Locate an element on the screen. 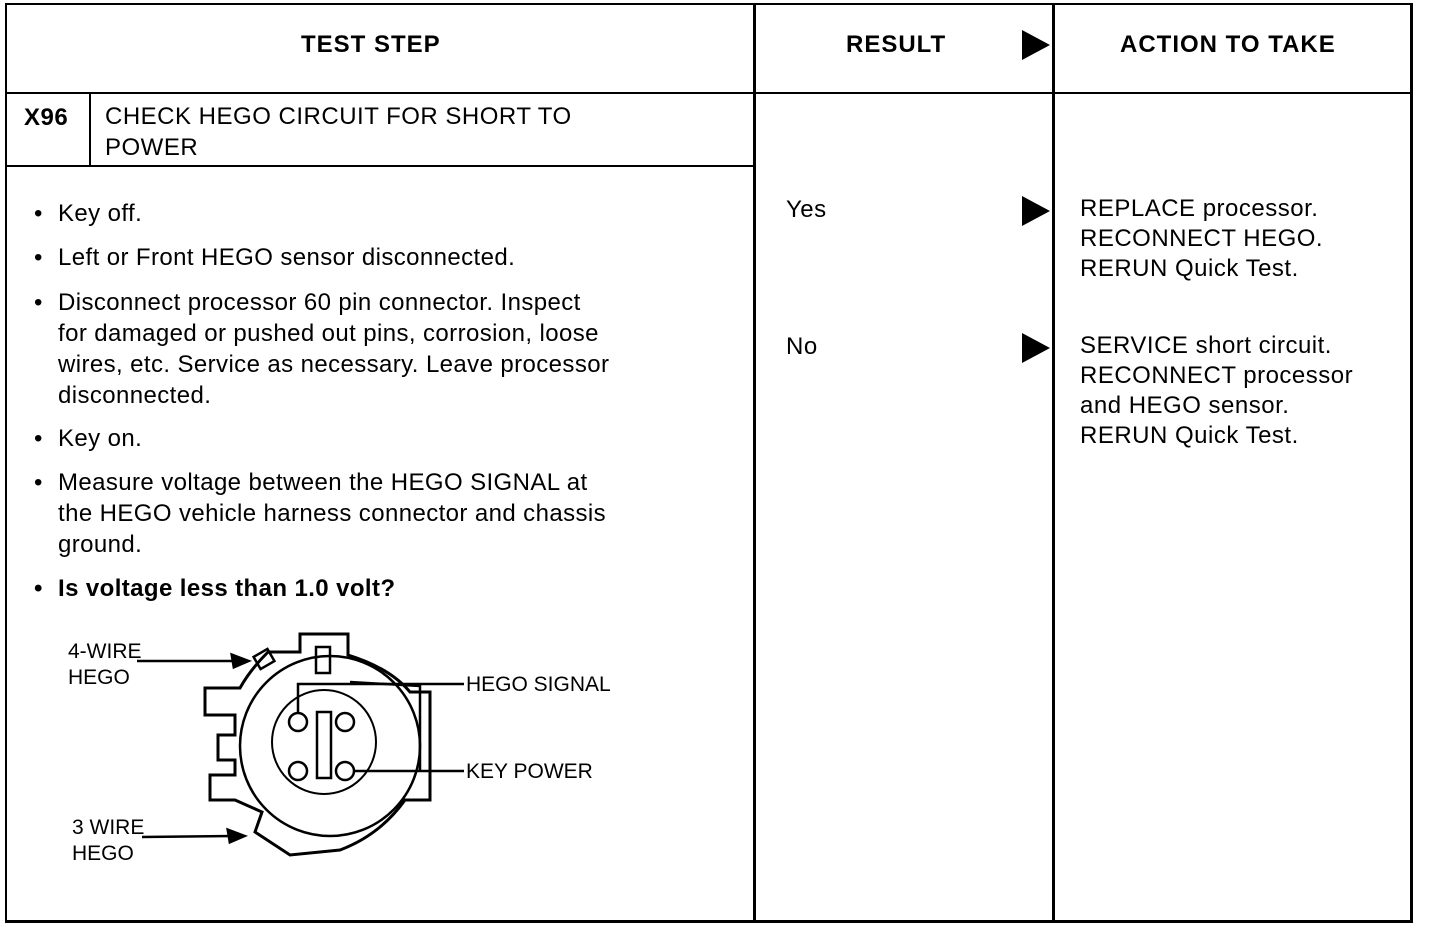 Image resolution: width=1440 pixels, height=928 pixels. table-border-bottom is located at coordinates (709, 921).